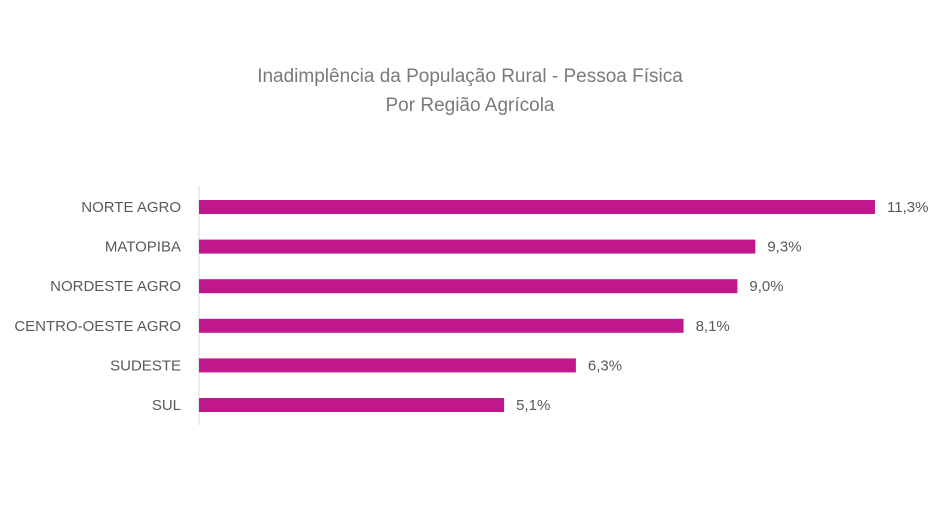 This screenshot has width=940, height=530. Describe the element at coordinates (766, 286) in the screenshot. I see `data-label: 9,0%` at that location.